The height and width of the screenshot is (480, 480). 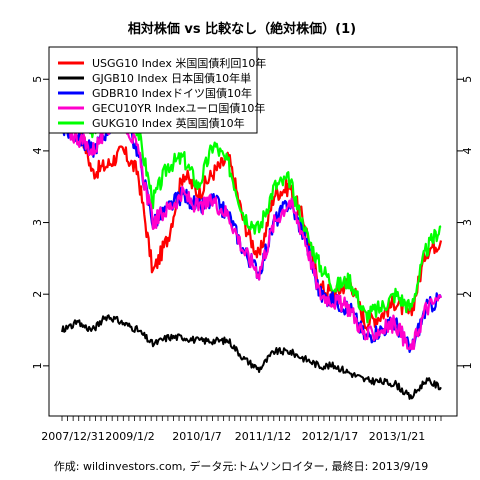 I want to click on x-tick-label-2: 2010/1/7, so click(x=196, y=436).